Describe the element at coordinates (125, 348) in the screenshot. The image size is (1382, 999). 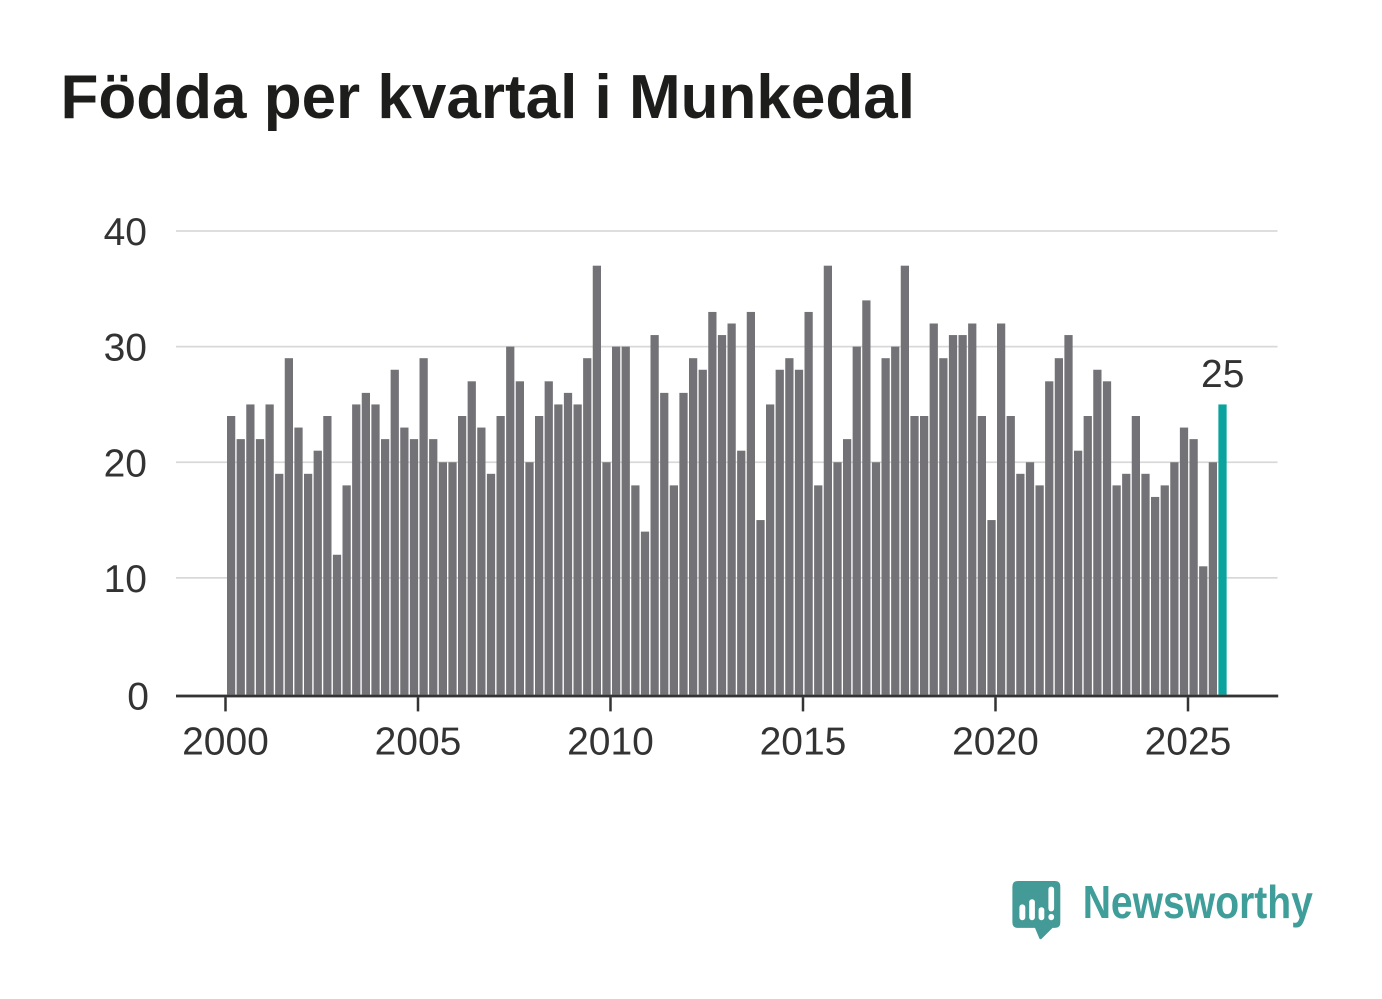
I see `svg-text: 30` at that location.